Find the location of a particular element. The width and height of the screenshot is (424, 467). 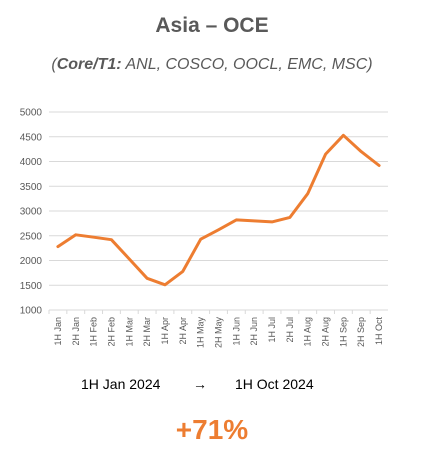

x-tick-label: 1H Aug is located at coordinates (308, 332).